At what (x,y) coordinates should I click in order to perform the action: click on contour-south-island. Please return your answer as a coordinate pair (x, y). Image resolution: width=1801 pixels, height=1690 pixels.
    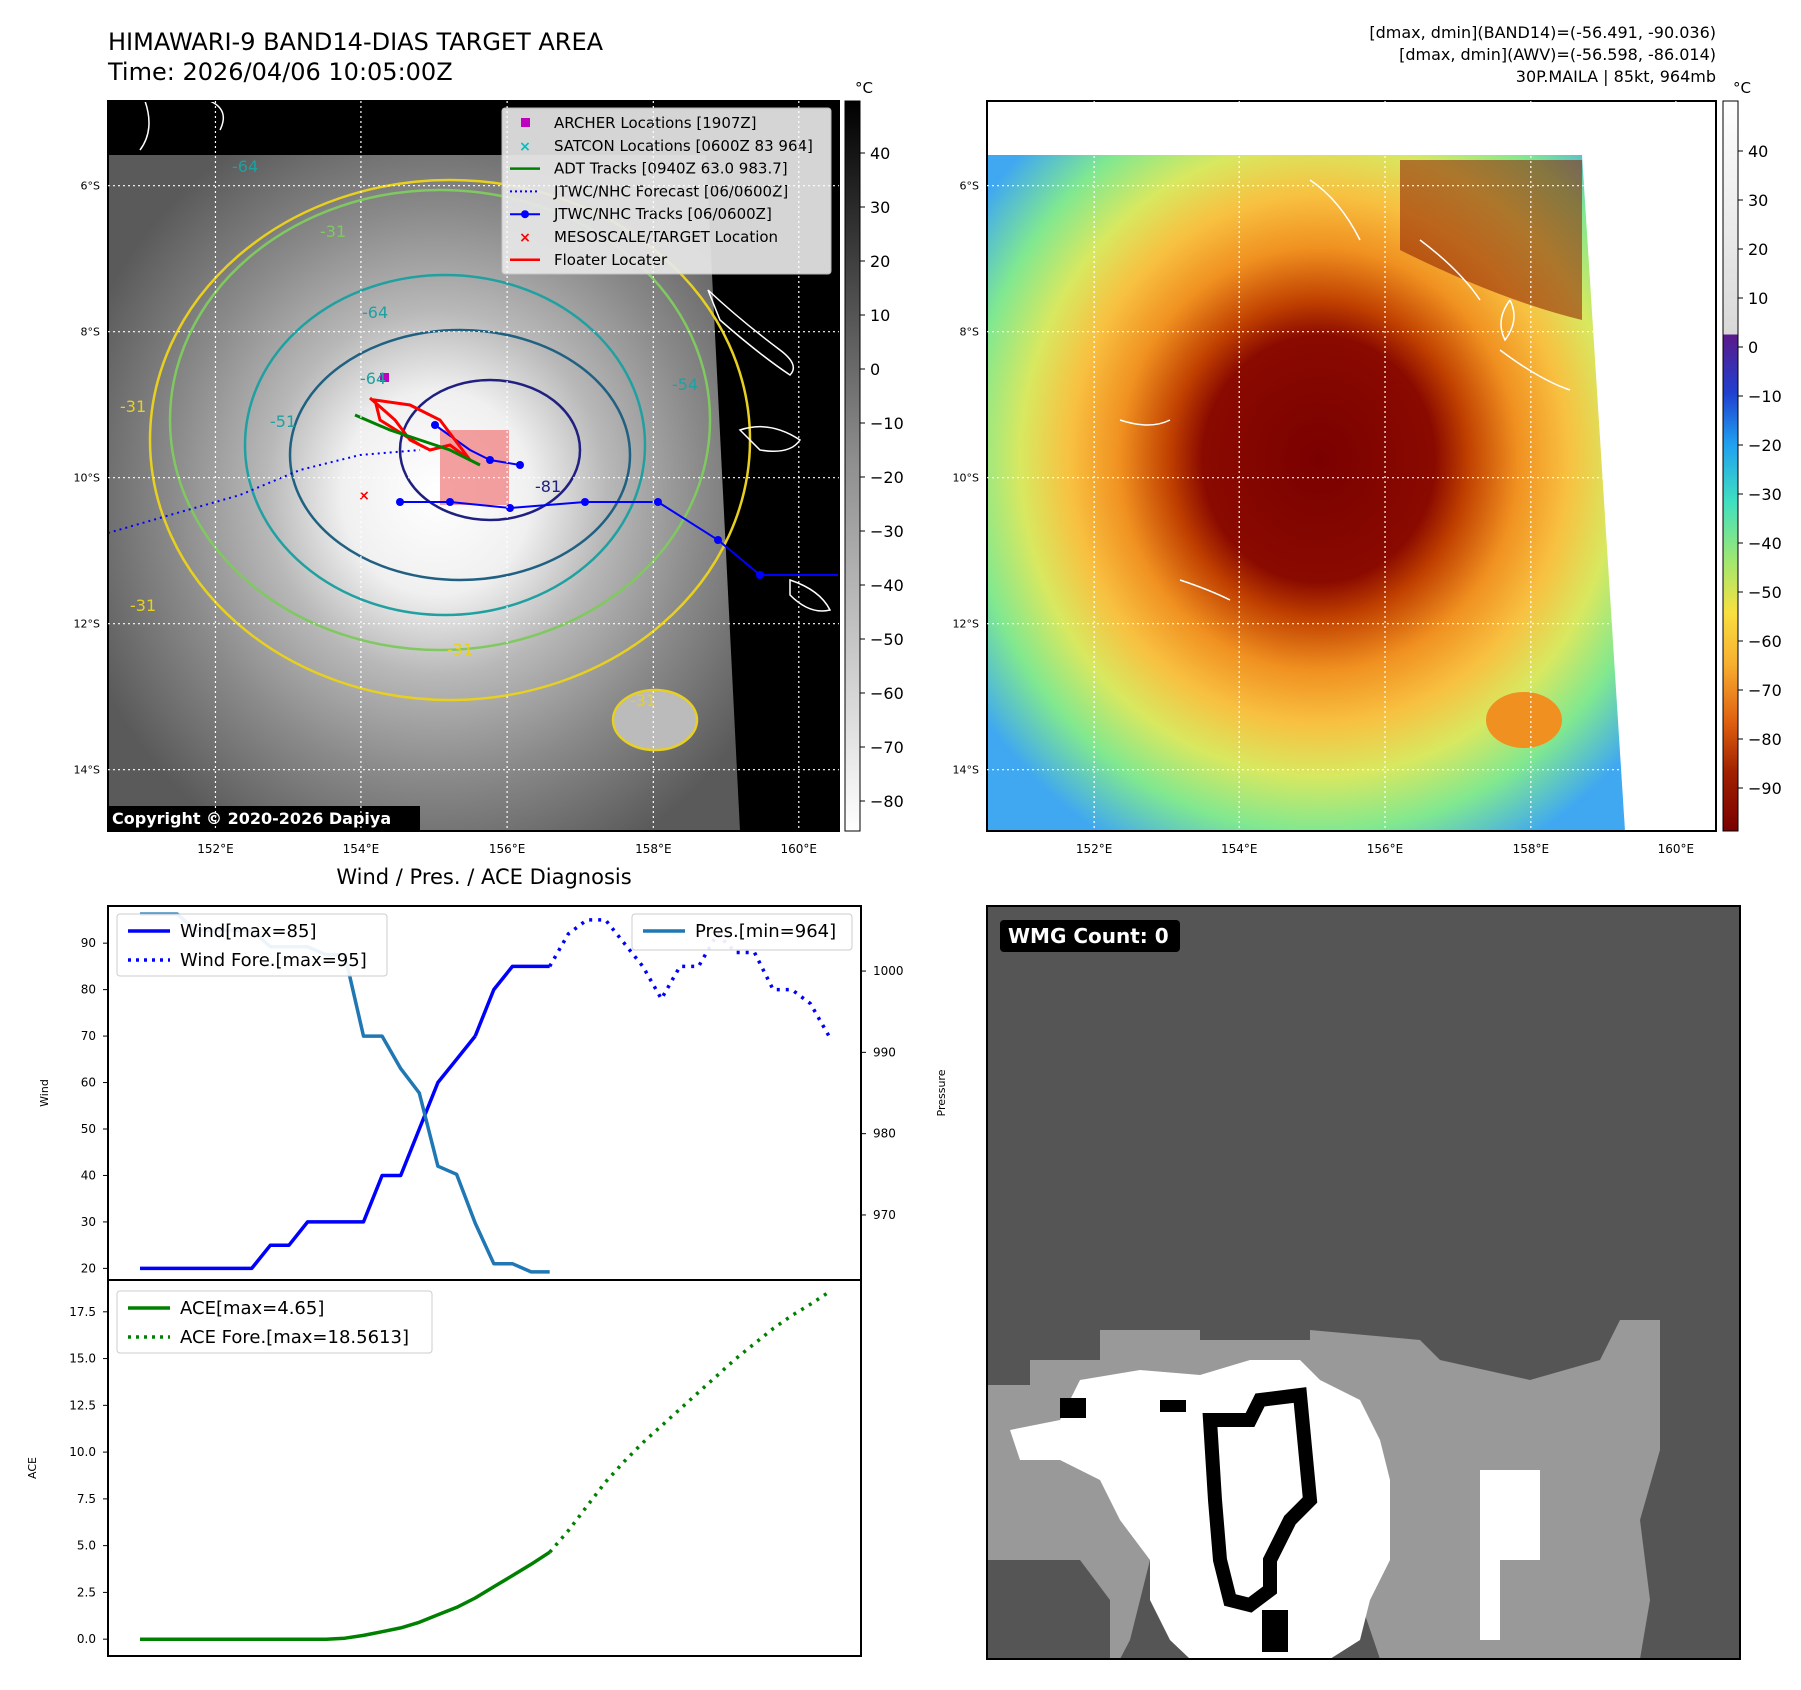
    Looking at the image, I should click on (655, 720).